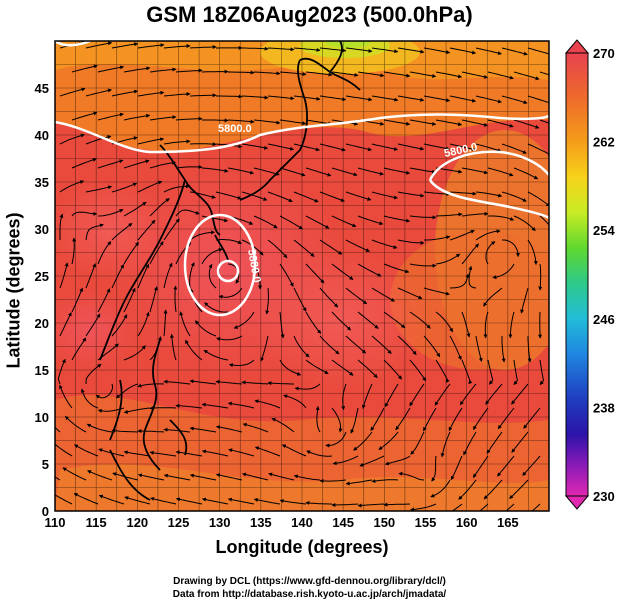 This screenshot has width=619, height=605. I want to click on contour-line-5800-east, so click(488, 165).